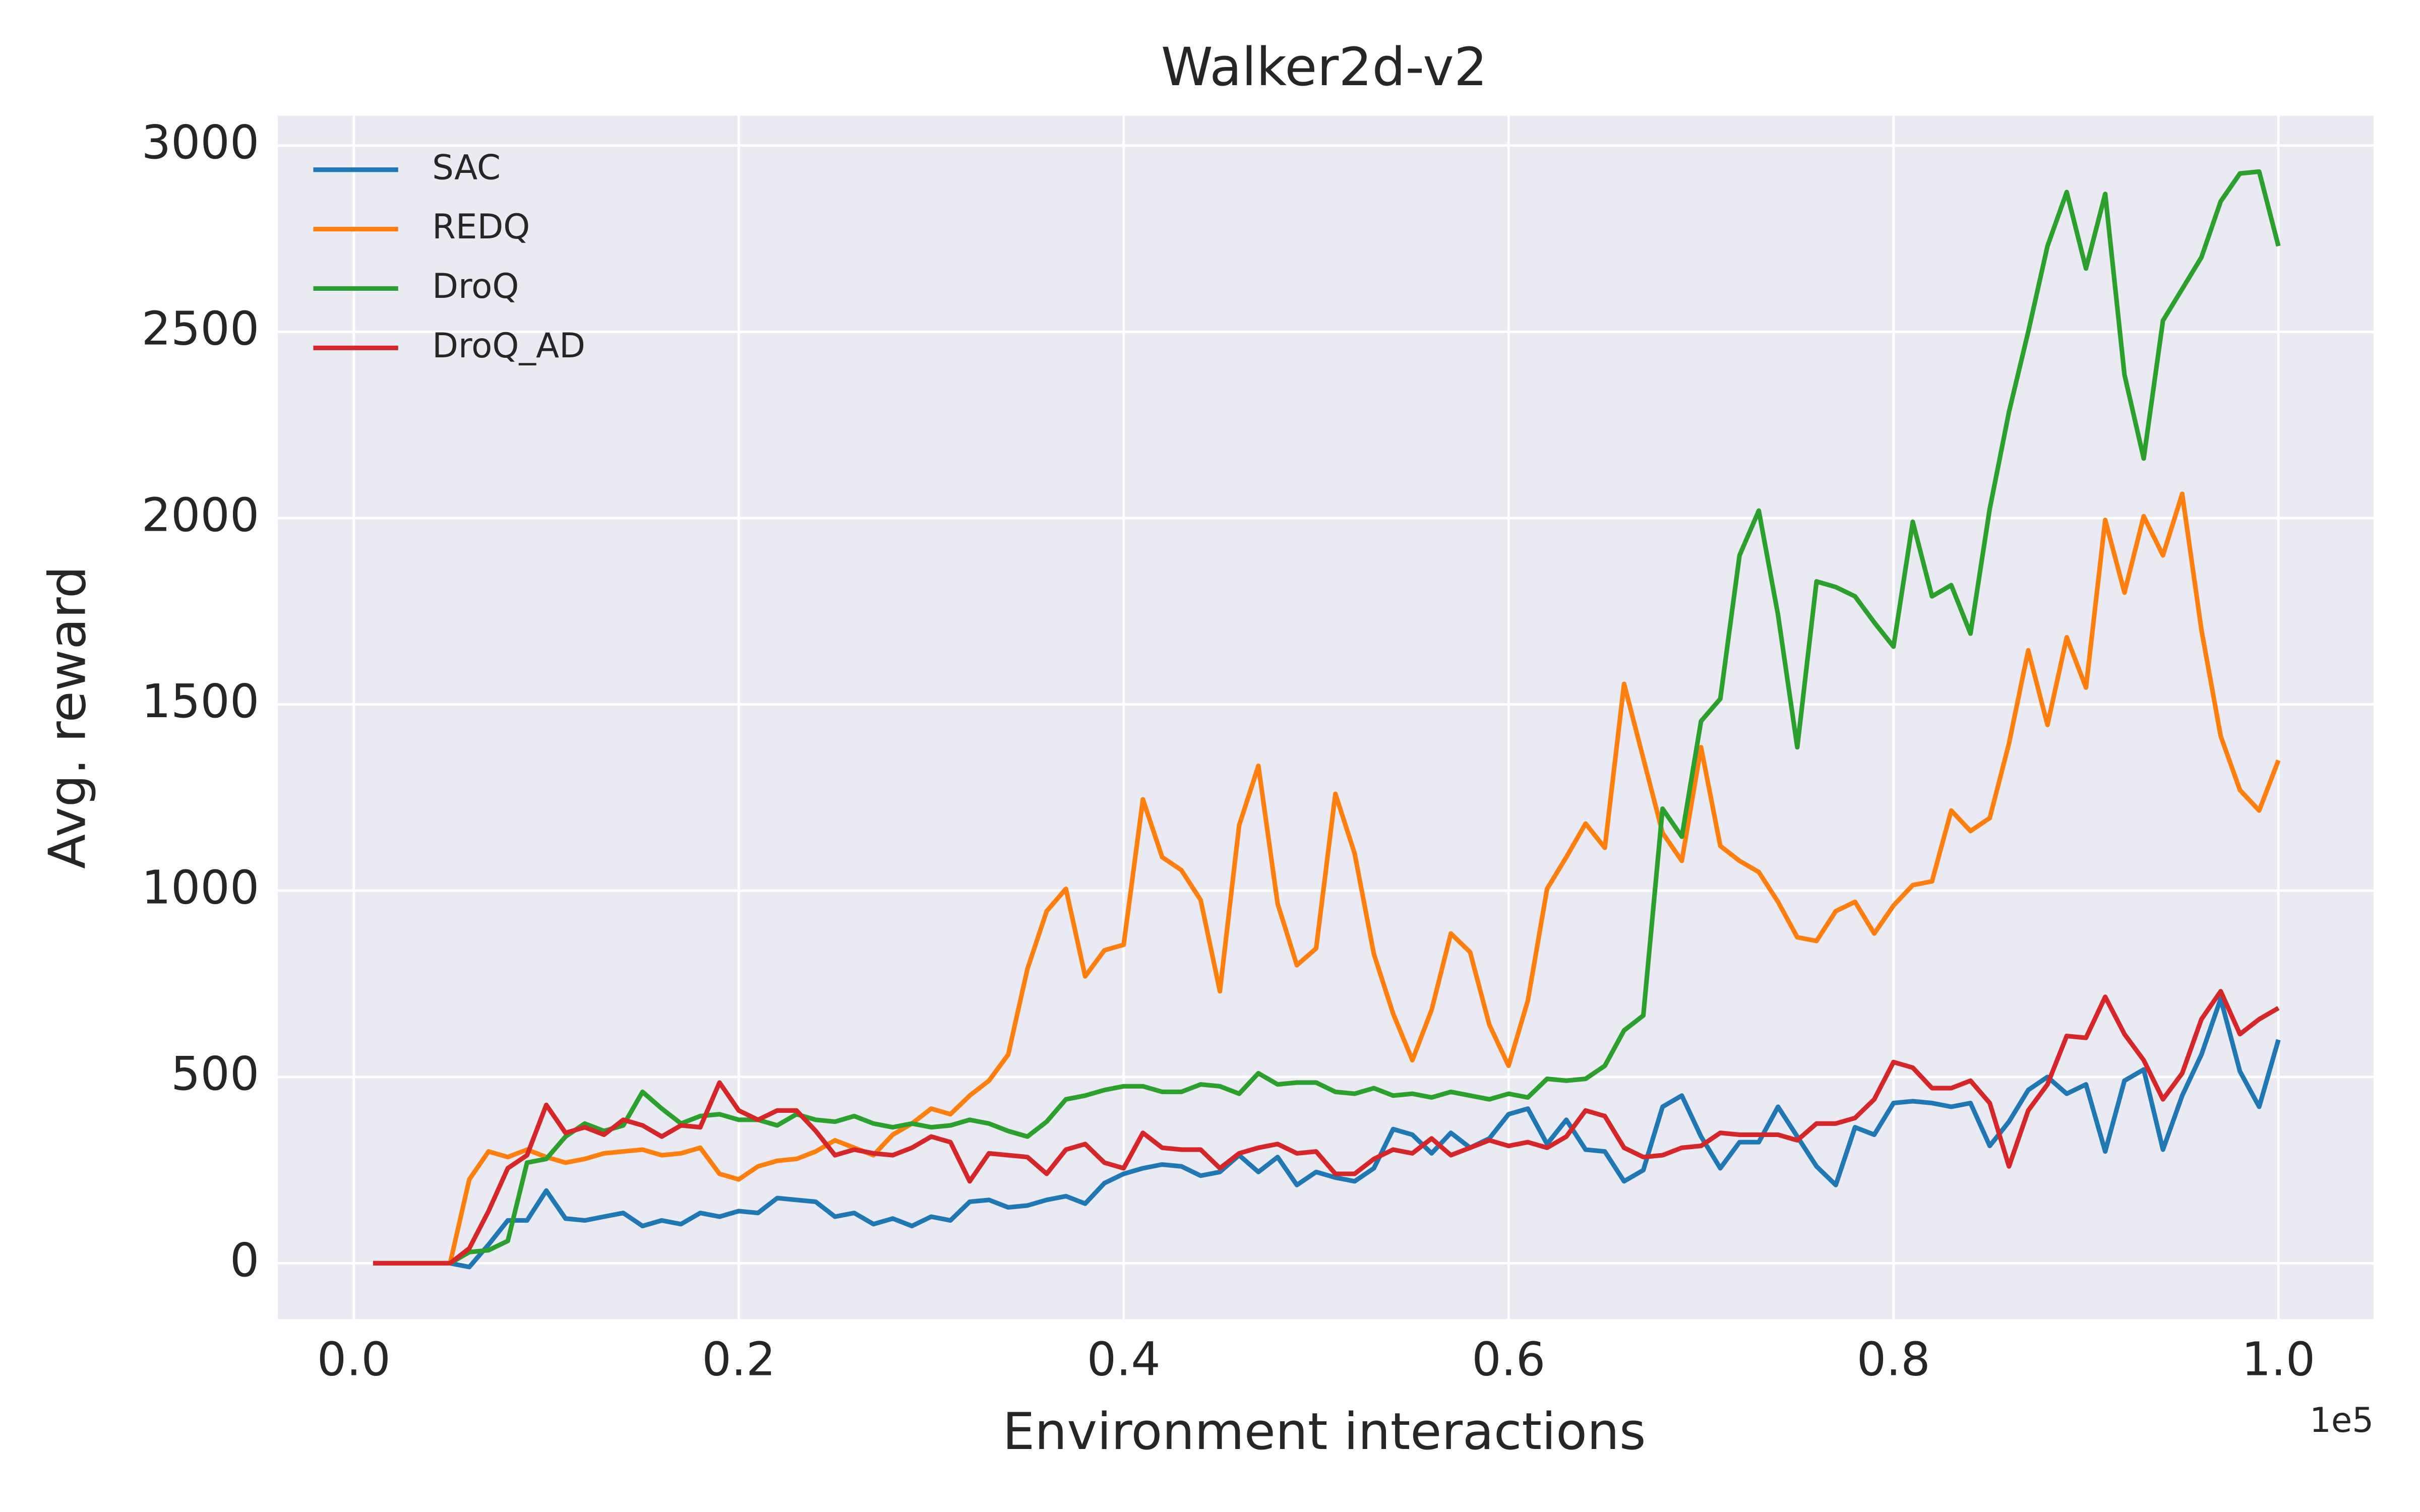 The height and width of the screenshot is (1512, 2420). What do you see at coordinates (1893, 1359) in the screenshot?
I see `x-tick-label: 0.8` at bounding box center [1893, 1359].